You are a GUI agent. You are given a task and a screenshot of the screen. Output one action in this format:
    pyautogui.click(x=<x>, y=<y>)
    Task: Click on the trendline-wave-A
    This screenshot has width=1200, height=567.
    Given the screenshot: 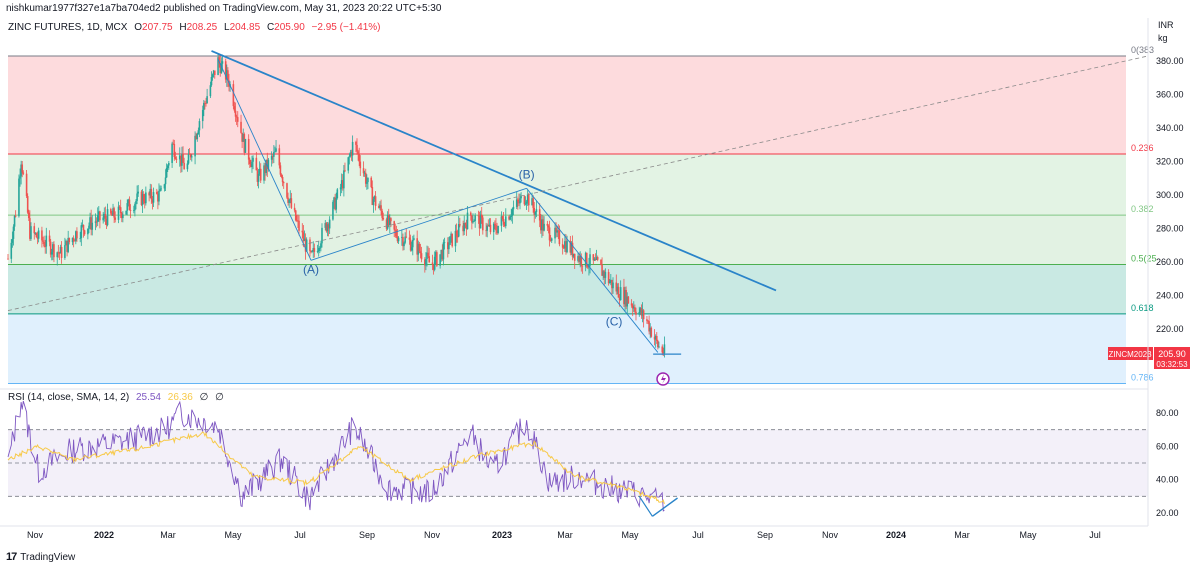 What is the action you would take?
    pyautogui.click(x=264, y=160)
    